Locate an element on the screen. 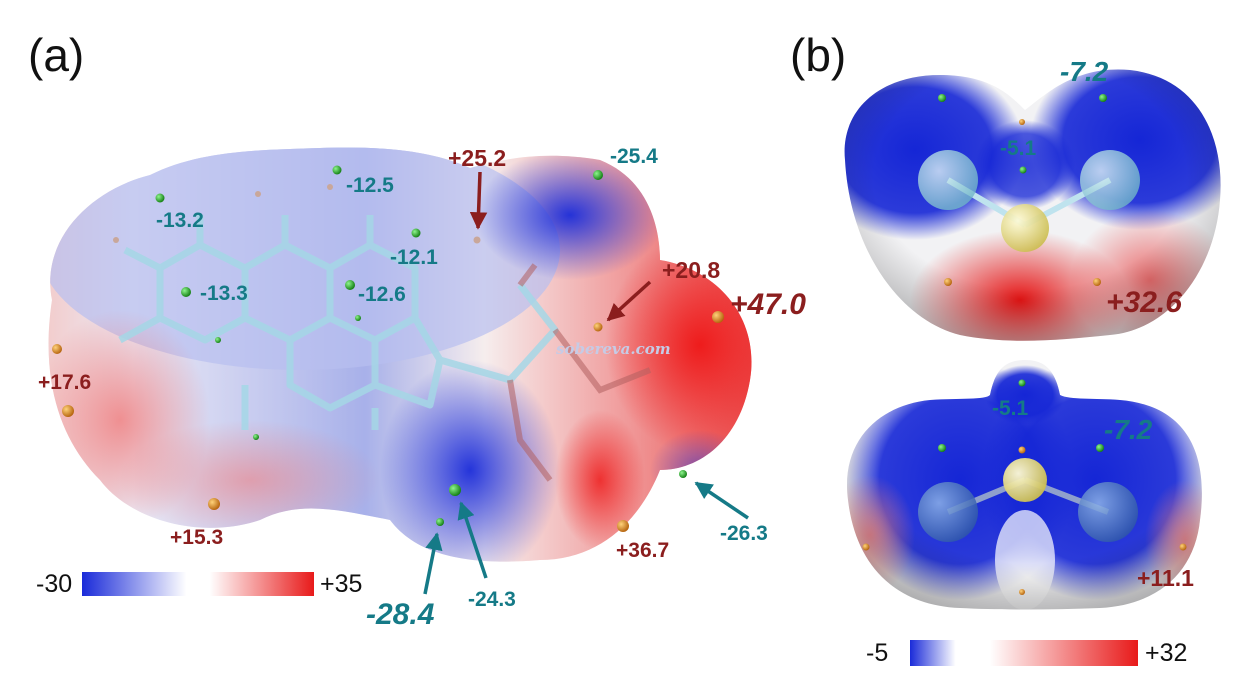  colorbar-a-min: -30 is located at coordinates (54, 584).